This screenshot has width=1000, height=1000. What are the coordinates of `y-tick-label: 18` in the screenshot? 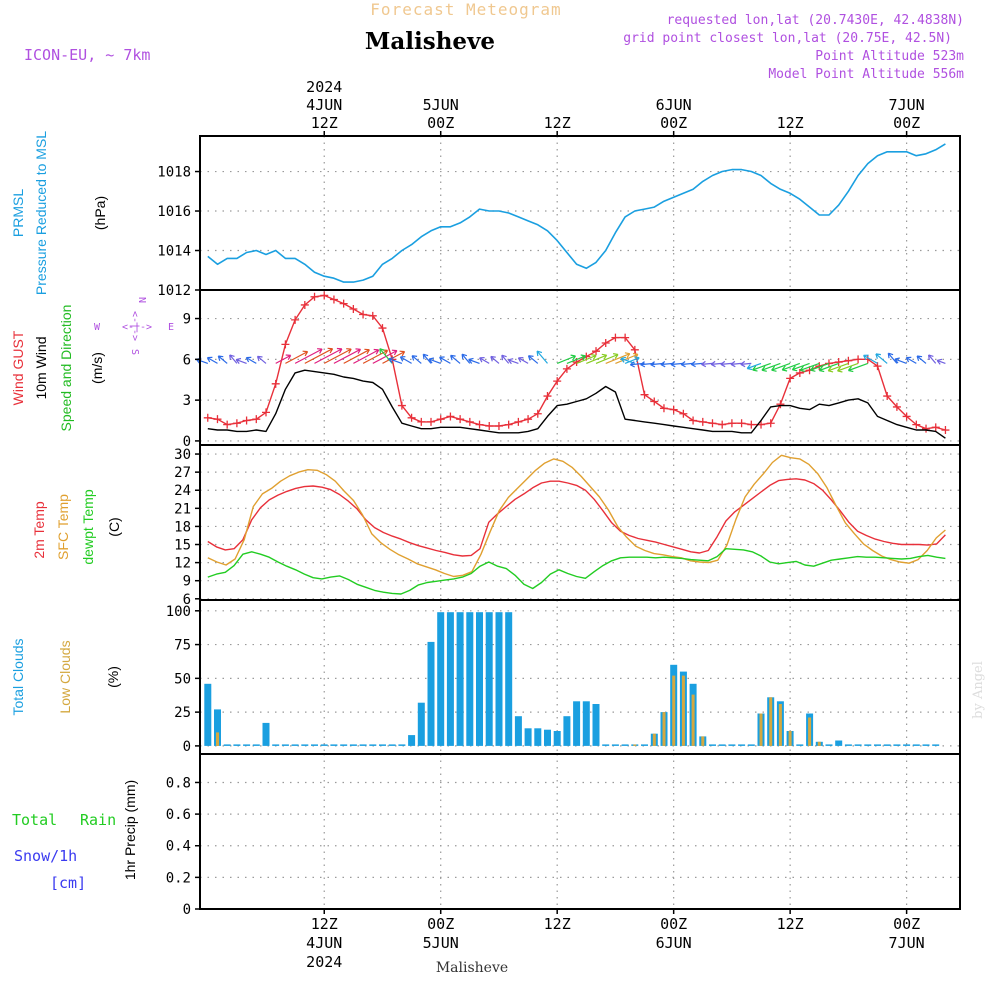 It's located at (182, 527).